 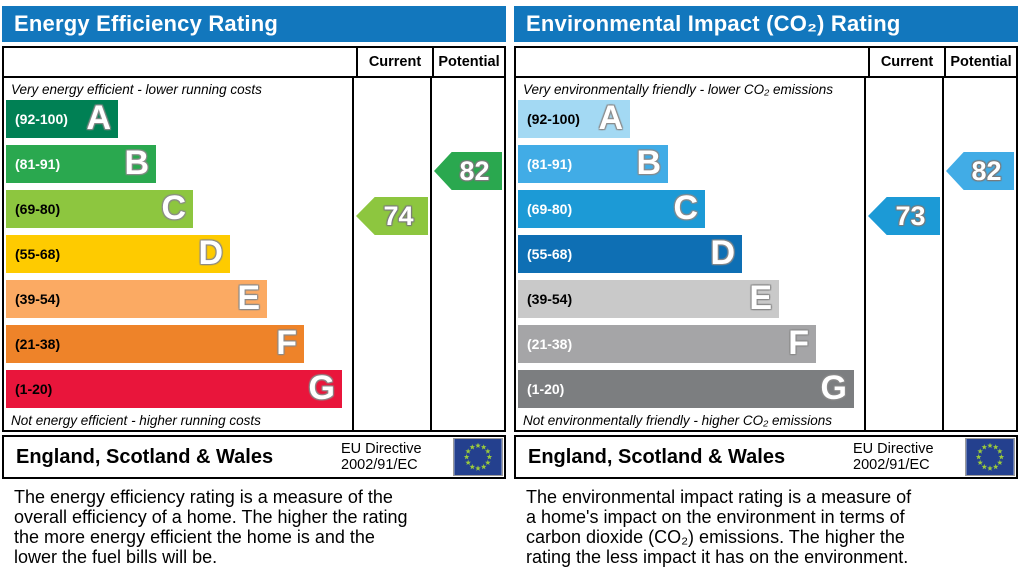 I want to click on current-rating-value: 74, so click(x=398, y=215).